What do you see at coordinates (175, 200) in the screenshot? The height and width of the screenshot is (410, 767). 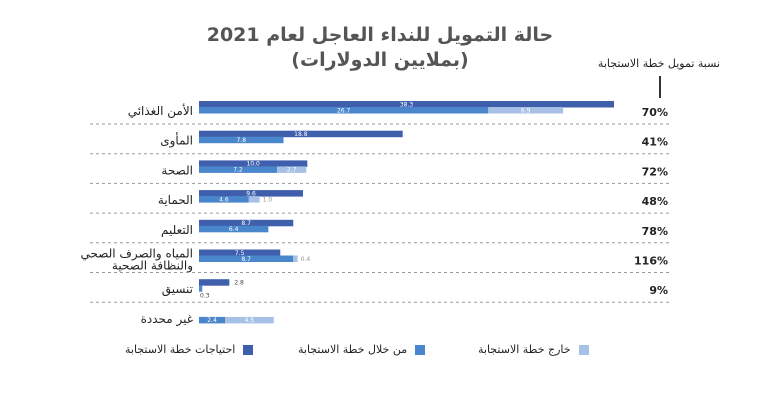 I see `category-label: الحماية` at bounding box center [175, 200].